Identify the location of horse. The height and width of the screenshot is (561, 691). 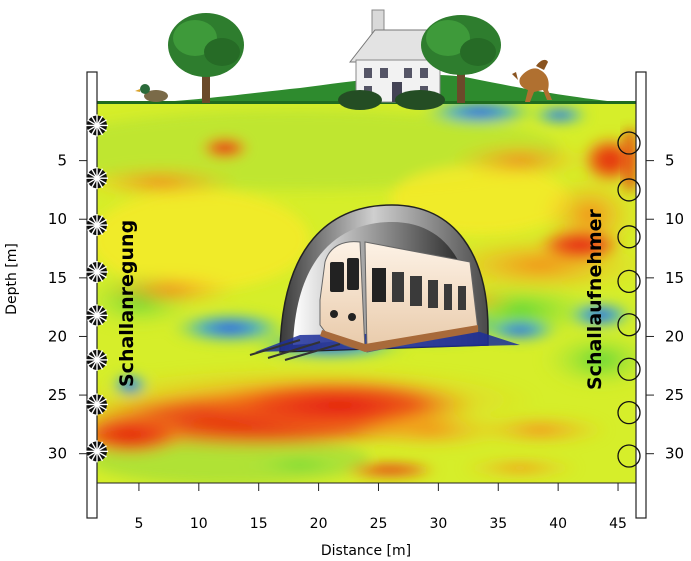
(532, 80).